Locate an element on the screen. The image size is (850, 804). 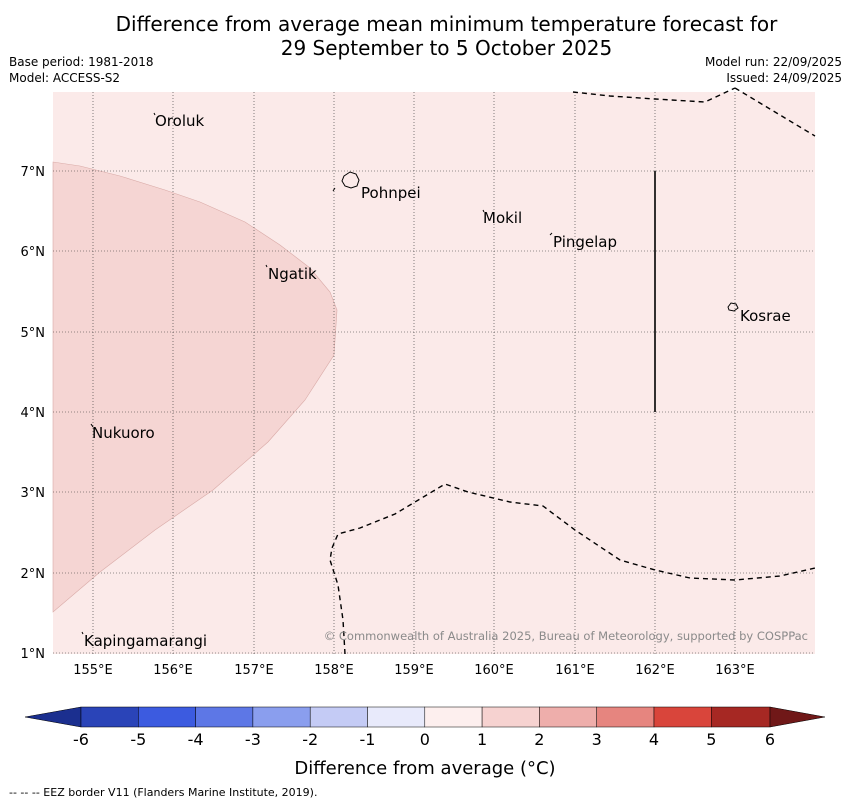
lon-label: 159°E is located at coordinates (414, 670).